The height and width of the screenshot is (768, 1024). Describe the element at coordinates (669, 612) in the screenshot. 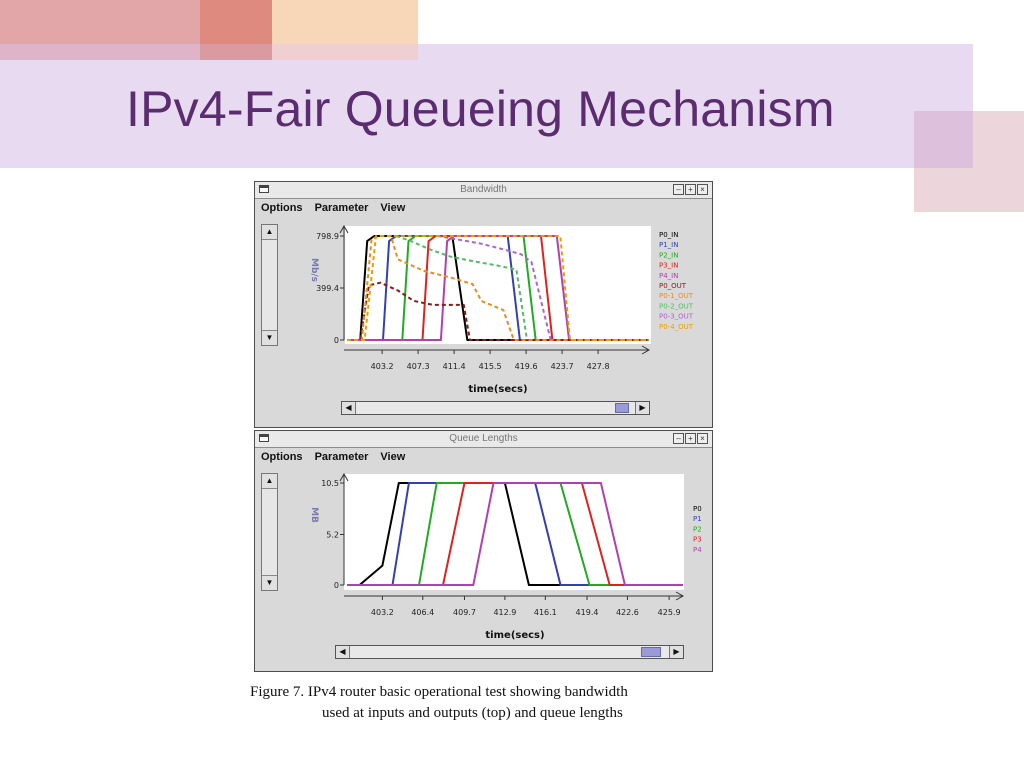

I see `x-tick-label: 425.9` at that location.